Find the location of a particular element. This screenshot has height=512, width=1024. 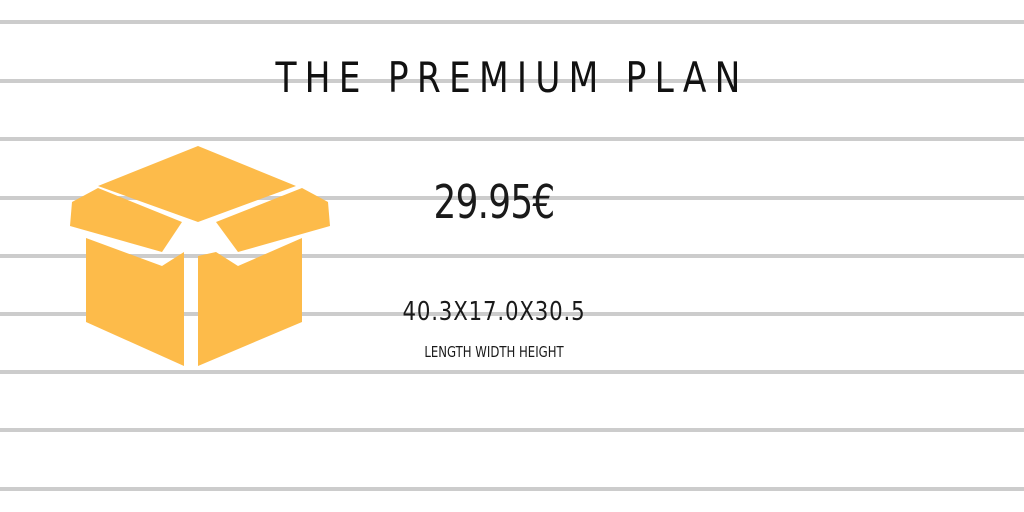

plan-price: 29.95€ is located at coordinates (494, 202).